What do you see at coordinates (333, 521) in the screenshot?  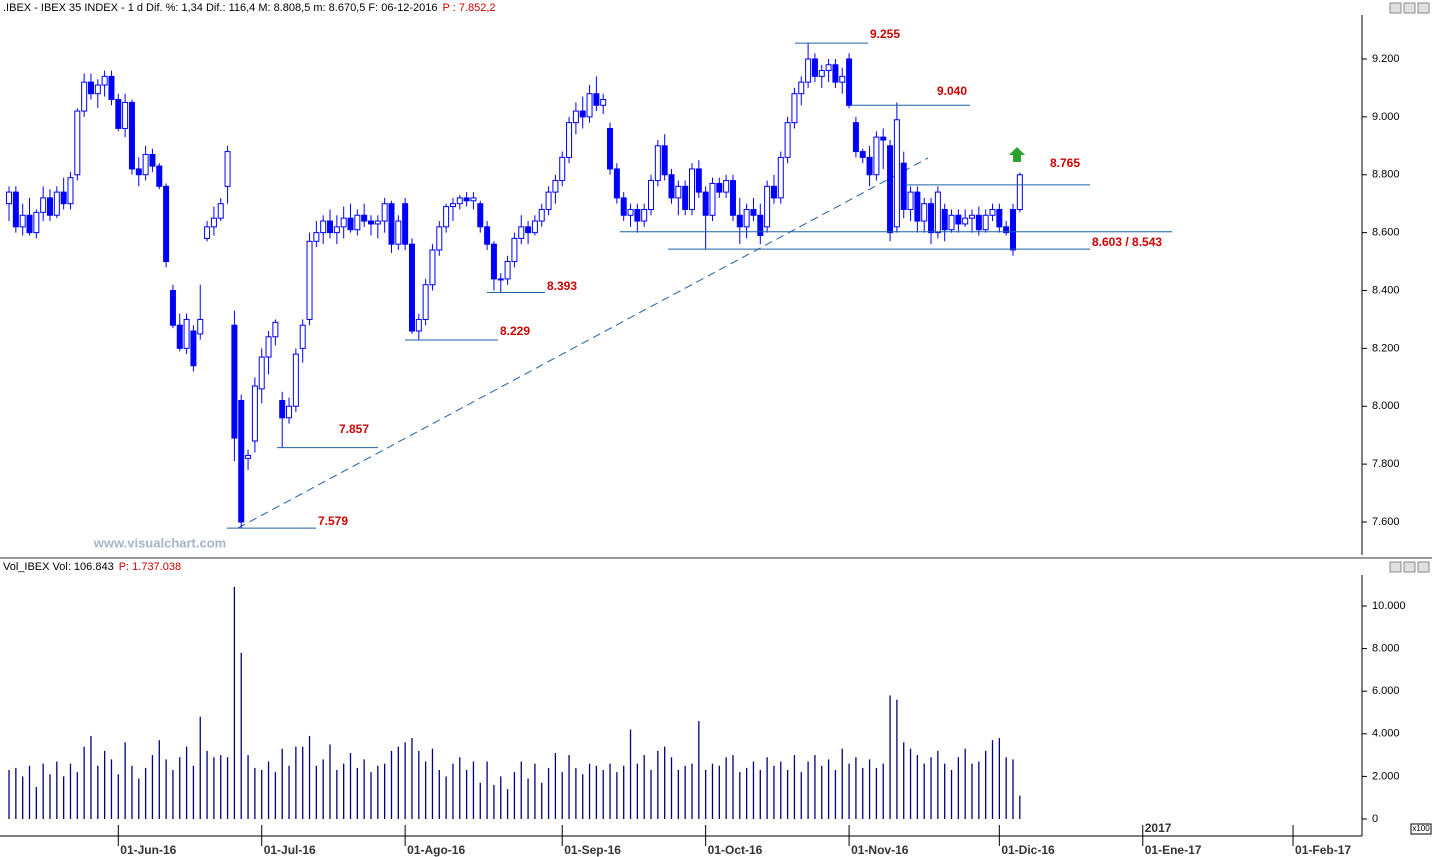 I see `level-label: 7.579` at bounding box center [333, 521].